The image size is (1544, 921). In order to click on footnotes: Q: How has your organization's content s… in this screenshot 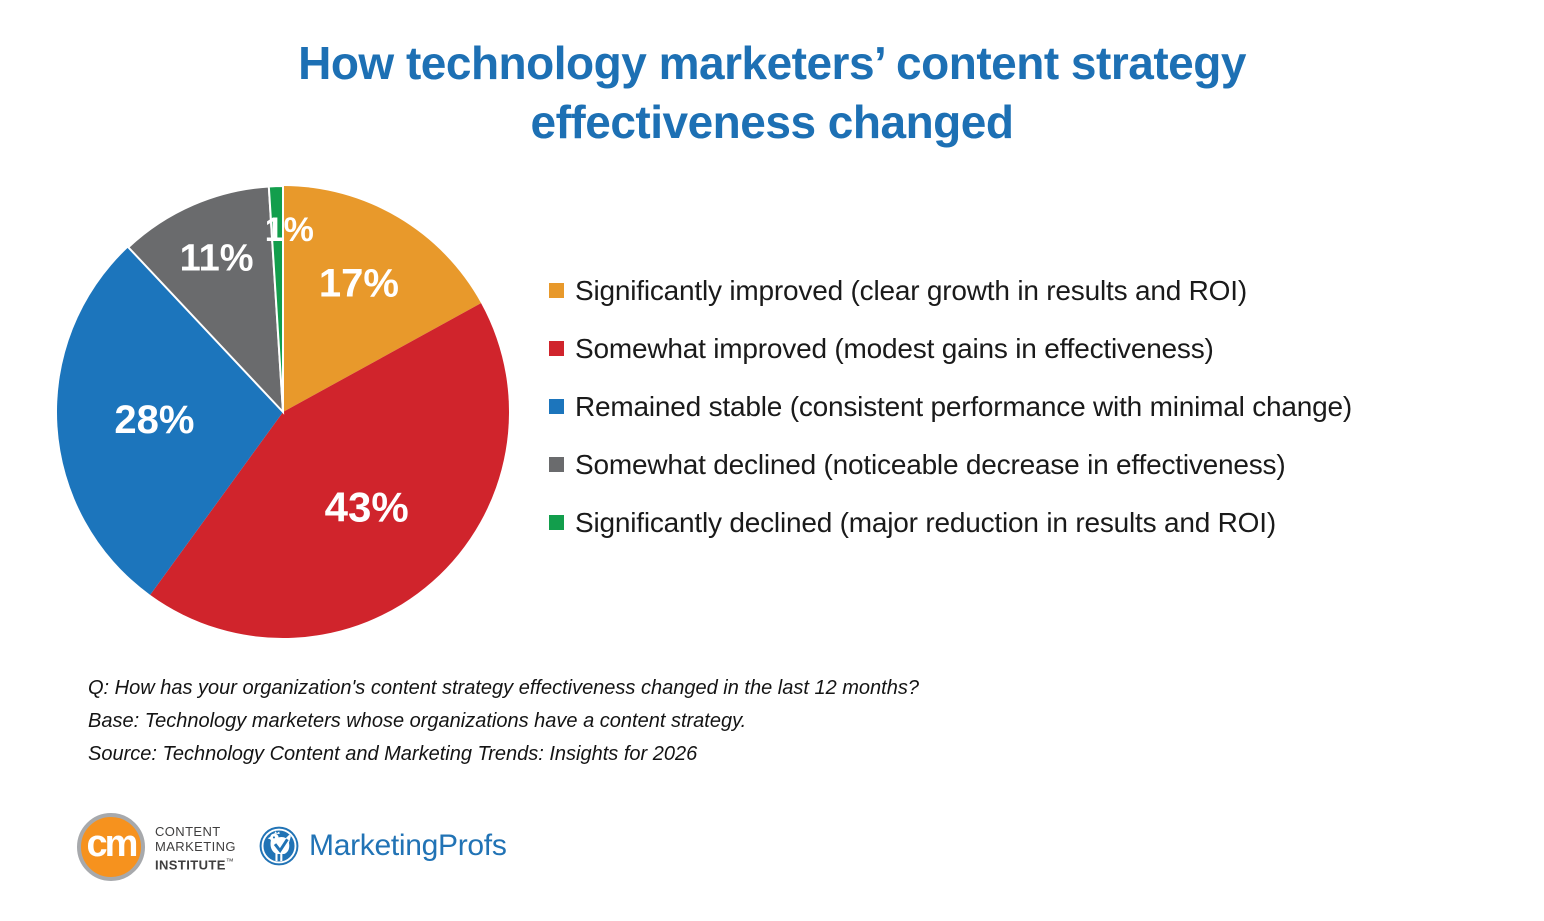, I will do `click(503, 727)`.